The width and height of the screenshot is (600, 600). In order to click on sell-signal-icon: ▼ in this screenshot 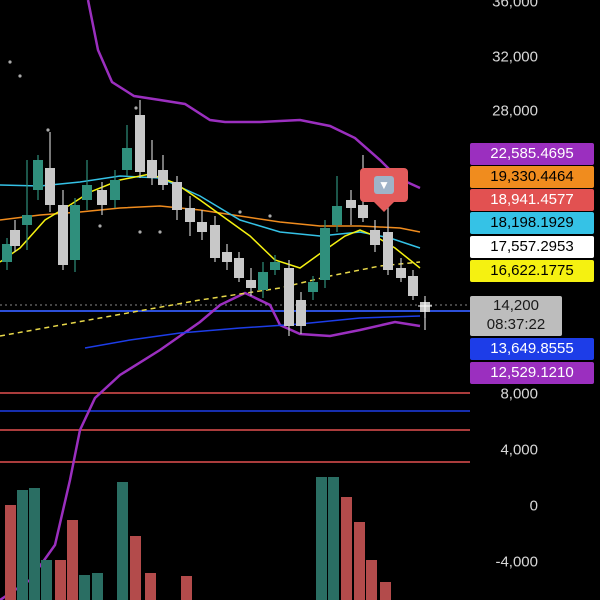, I will do `click(384, 185)`.